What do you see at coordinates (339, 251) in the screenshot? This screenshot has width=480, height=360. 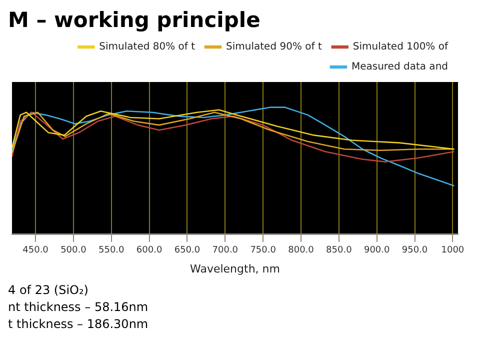 I see `x-tick-label: 850.0` at bounding box center [339, 251].